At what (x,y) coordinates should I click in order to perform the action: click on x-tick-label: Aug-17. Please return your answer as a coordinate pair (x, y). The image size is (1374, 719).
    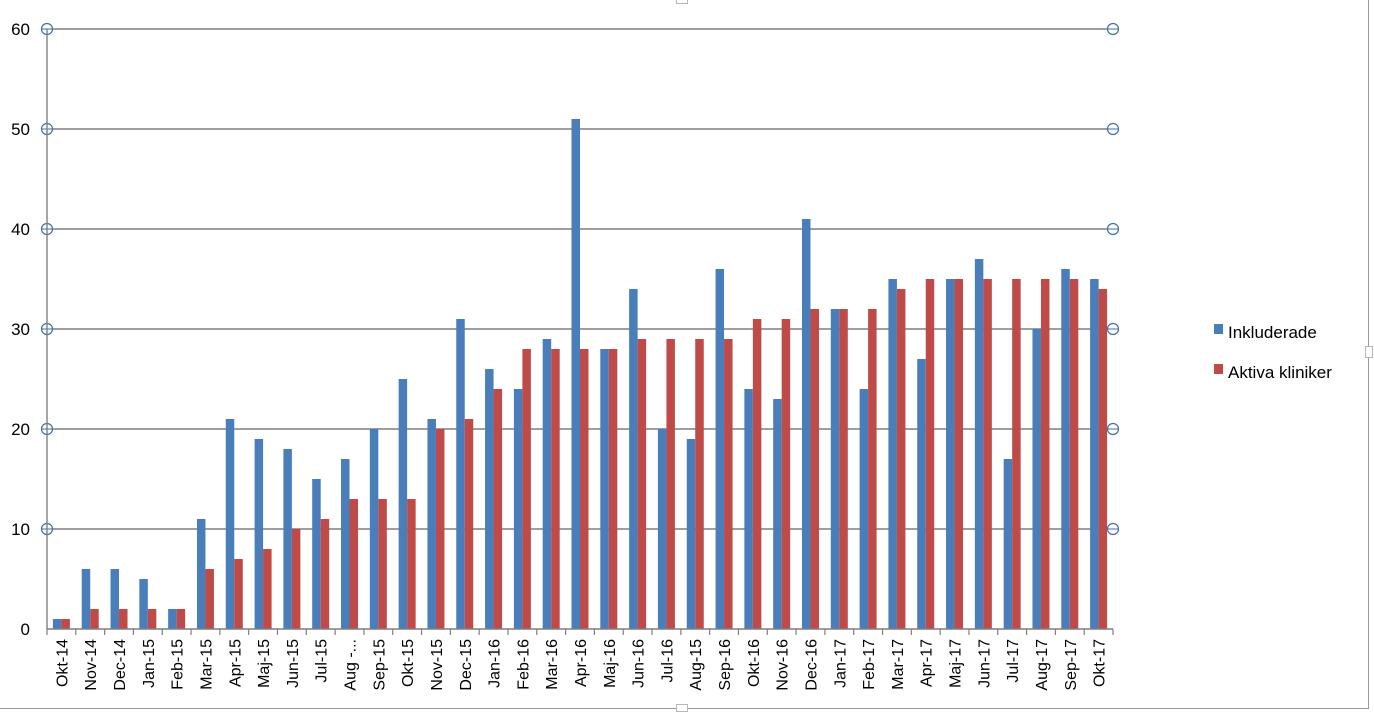
    Looking at the image, I should click on (1042, 665).